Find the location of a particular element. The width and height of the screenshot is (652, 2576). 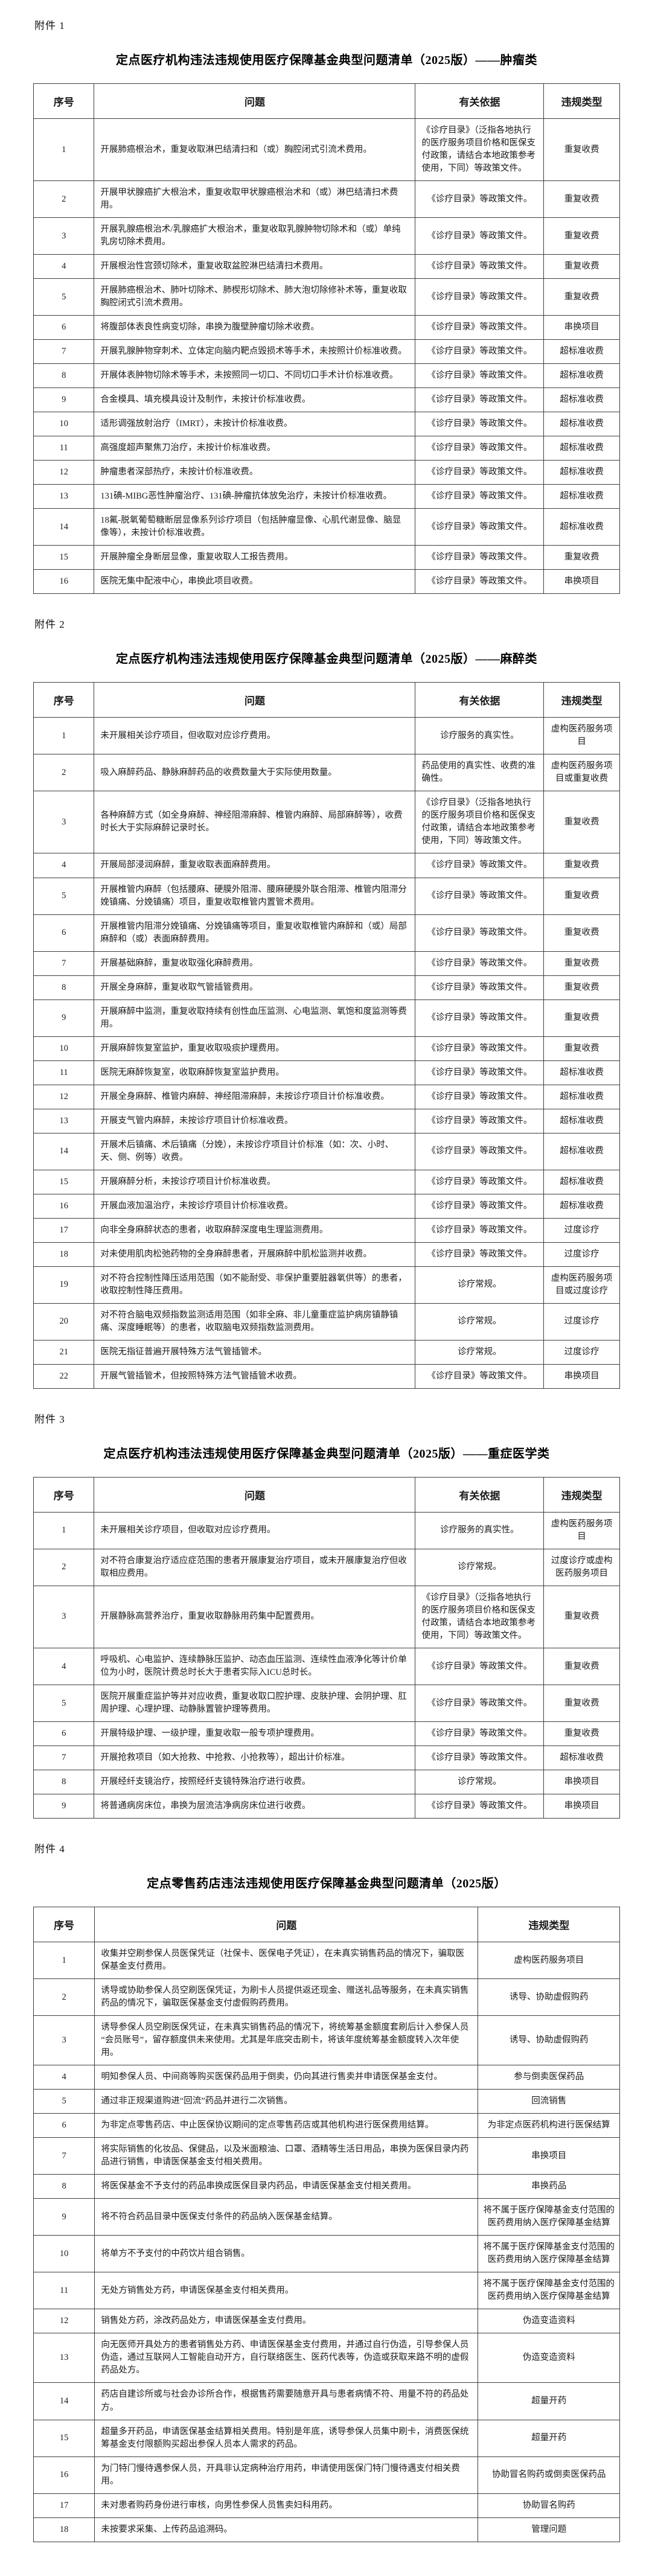

row-number-cell: 16 is located at coordinates (64, 582).